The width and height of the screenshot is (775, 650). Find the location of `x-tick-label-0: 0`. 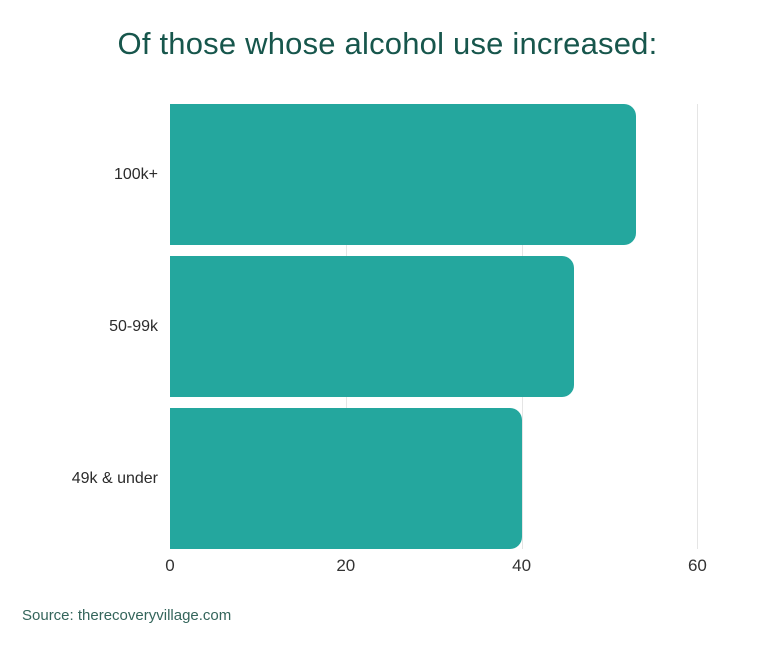

x-tick-label-0: 0 is located at coordinates (170, 565).